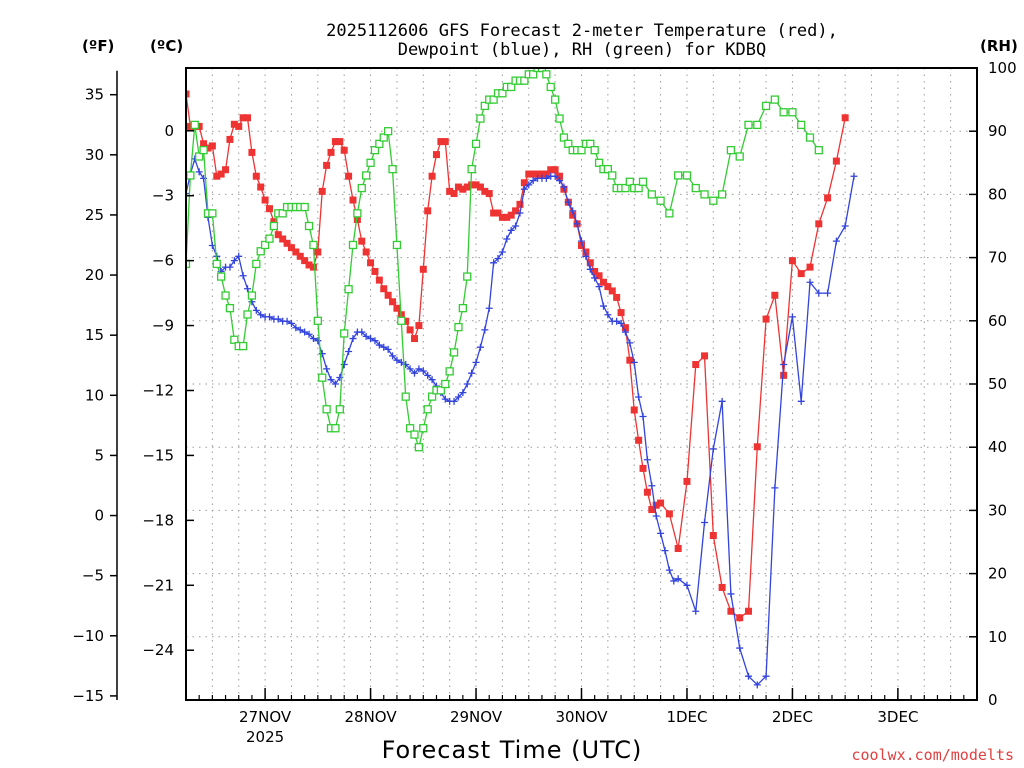 This screenshot has height=768, width=1024. I want to click on celsius-tick-label: −6, so click(163, 261).